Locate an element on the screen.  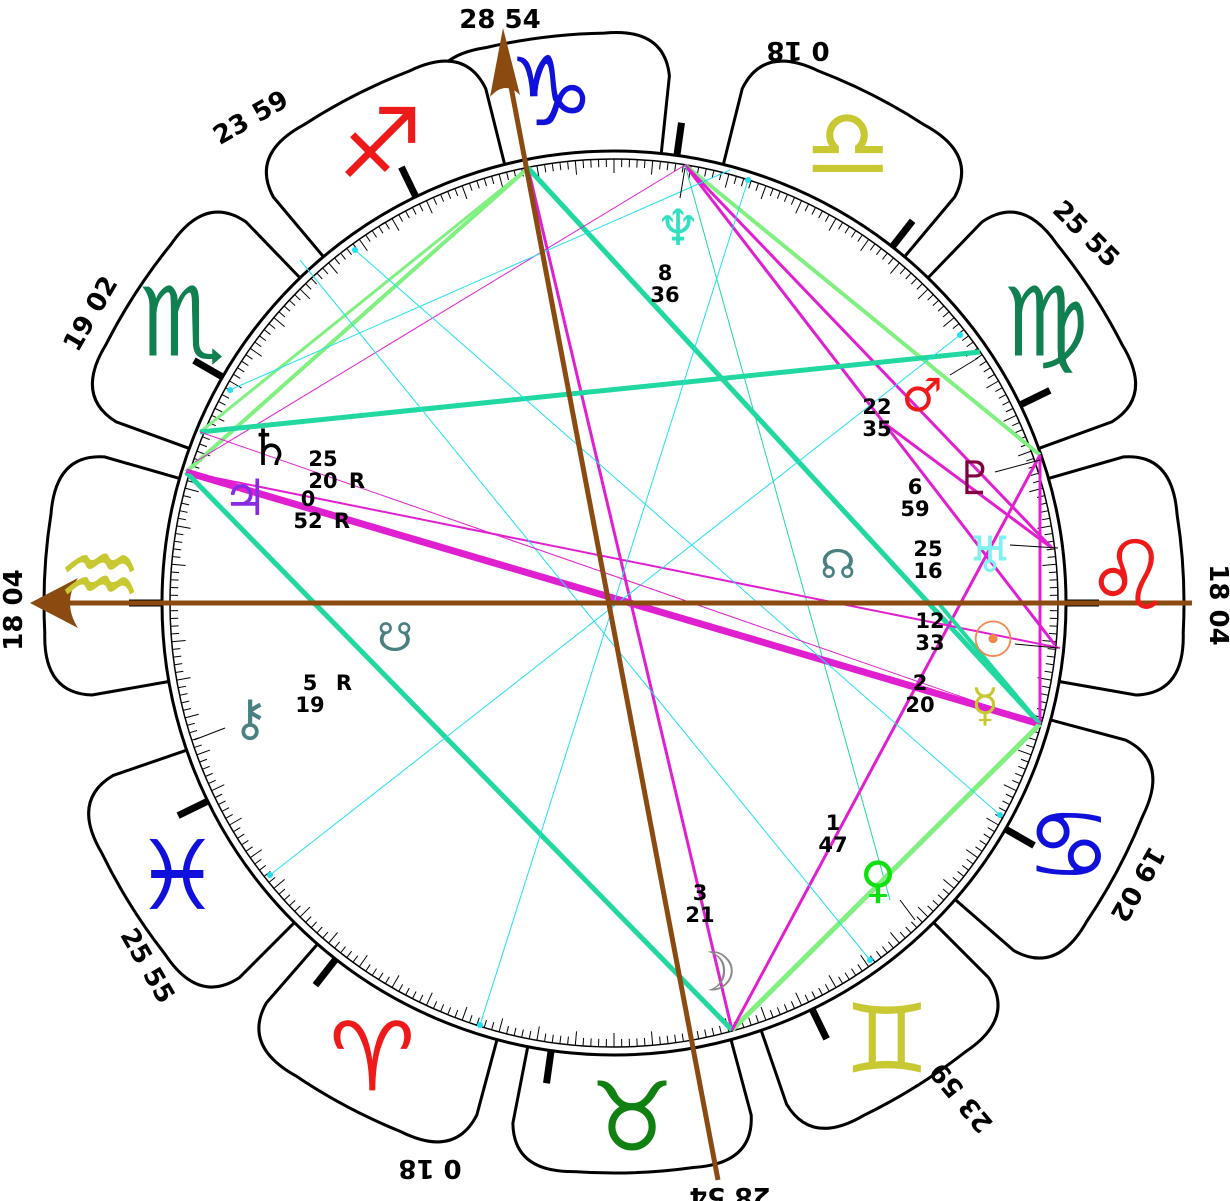
venus-icon: ♀ is located at coordinates (878, 880).